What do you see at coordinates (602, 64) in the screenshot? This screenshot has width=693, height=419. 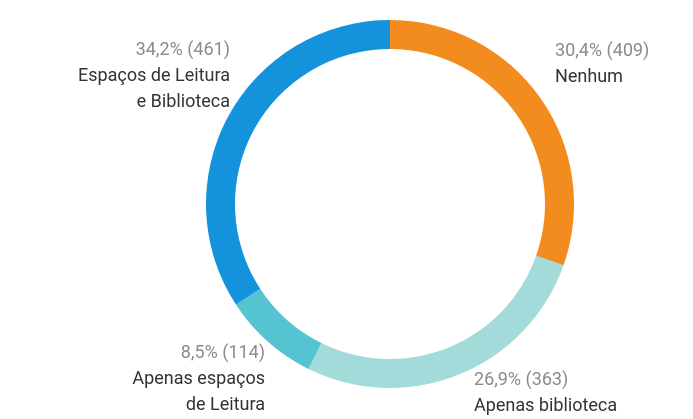 I see `segment-label: 30,4% (409) Nenhum` at bounding box center [602, 64].